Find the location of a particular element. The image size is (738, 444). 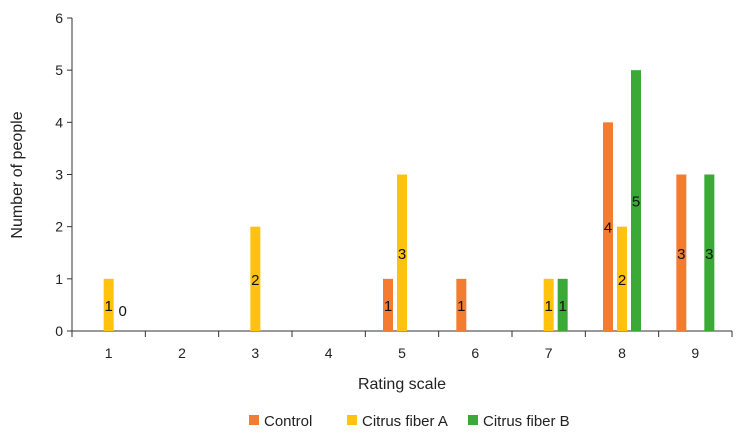

y-tick-label: 3 is located at coordinates (59, 175).